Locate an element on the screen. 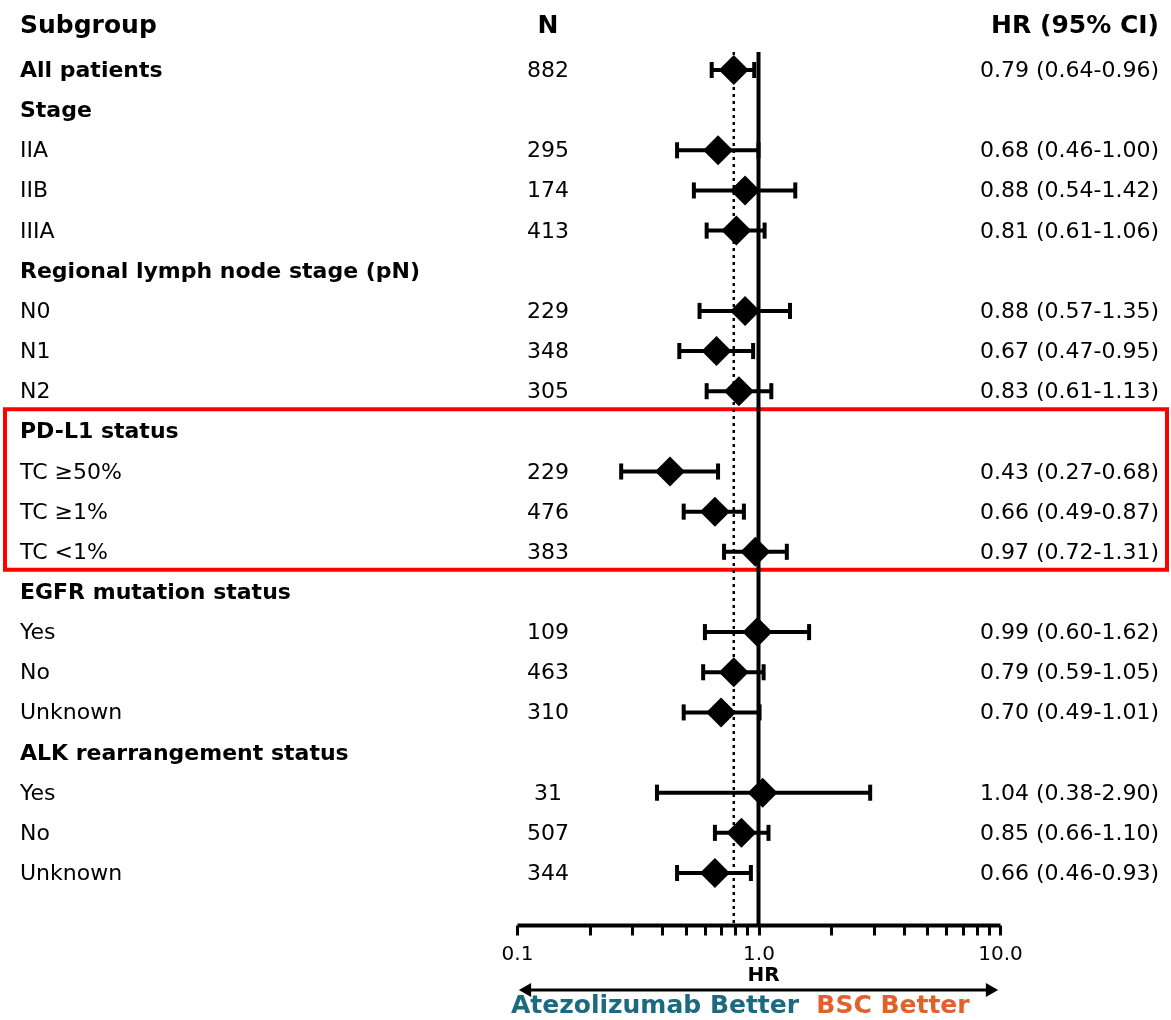  data-label: 0.43 (0.27-0.68) is located at coordinates (1069, 471).